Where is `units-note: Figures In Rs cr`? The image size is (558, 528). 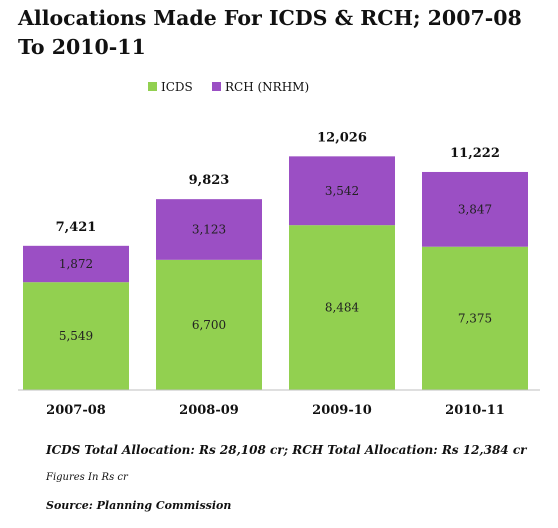
units-note: Figures In Rs cr is located at coordinates (87, 477).